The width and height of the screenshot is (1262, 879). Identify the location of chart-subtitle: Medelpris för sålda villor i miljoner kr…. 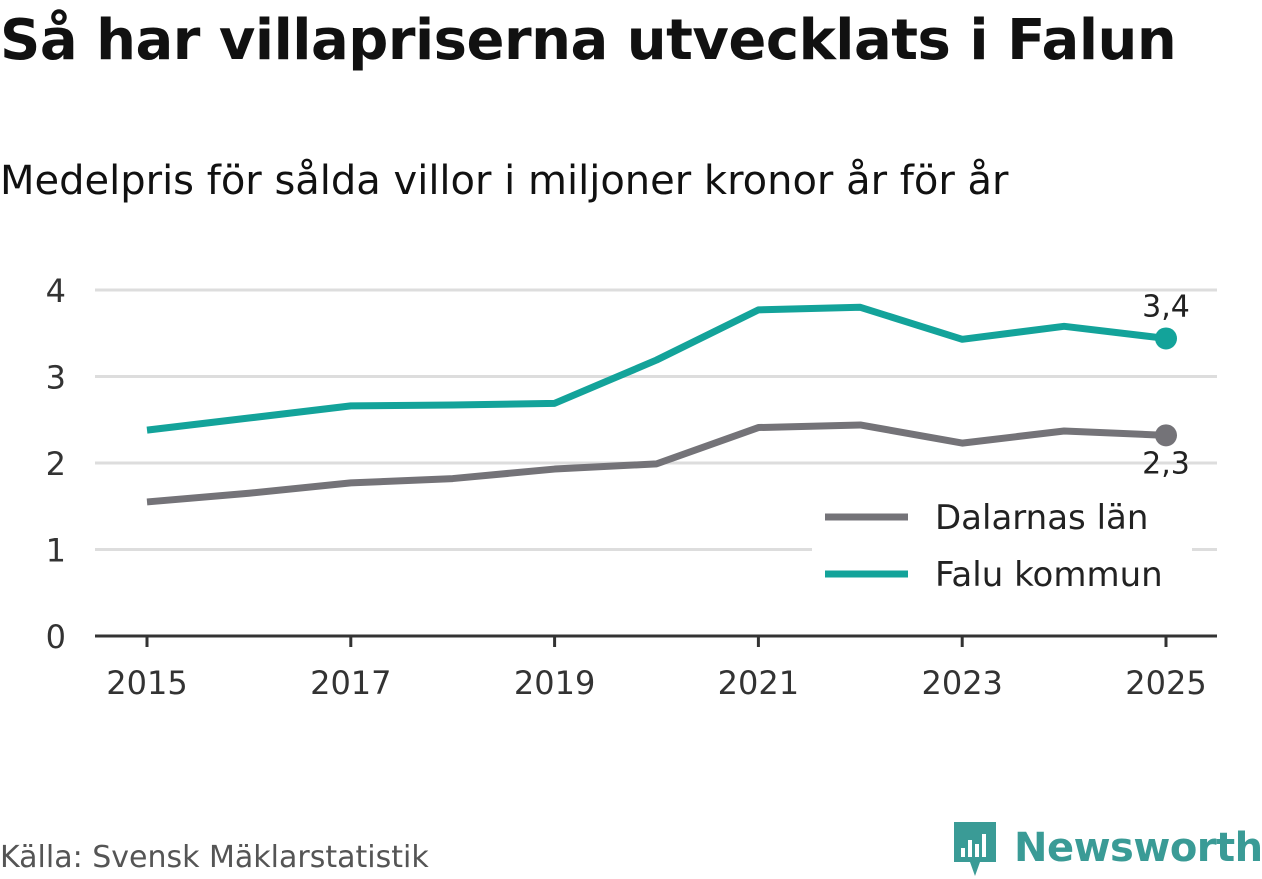
(504, 181).